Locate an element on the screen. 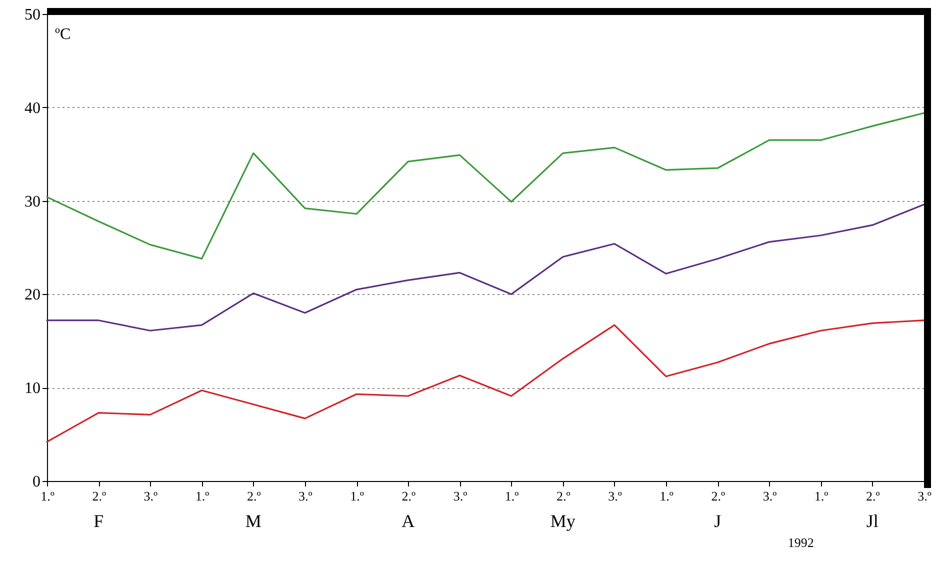 This screenshot has width=938, height=582. y-axis-title: ºC is located at coordinates (63, 34).